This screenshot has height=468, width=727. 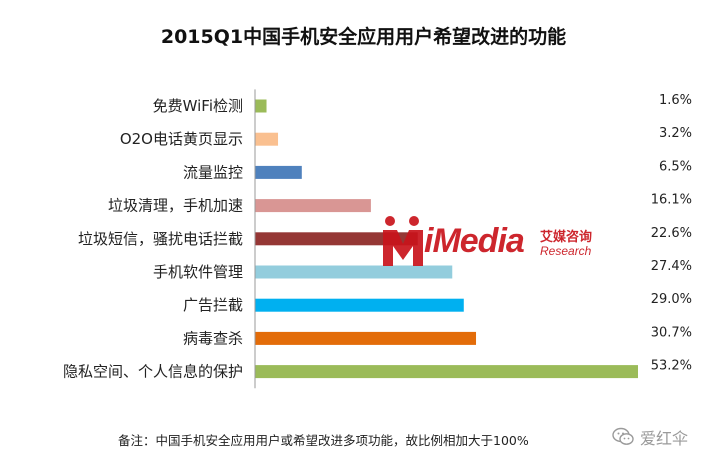 What do you see at coordinates (675, 133) in the screenshot?
I see `value-label-1: 3.2%` at bounding box center [675, 133].